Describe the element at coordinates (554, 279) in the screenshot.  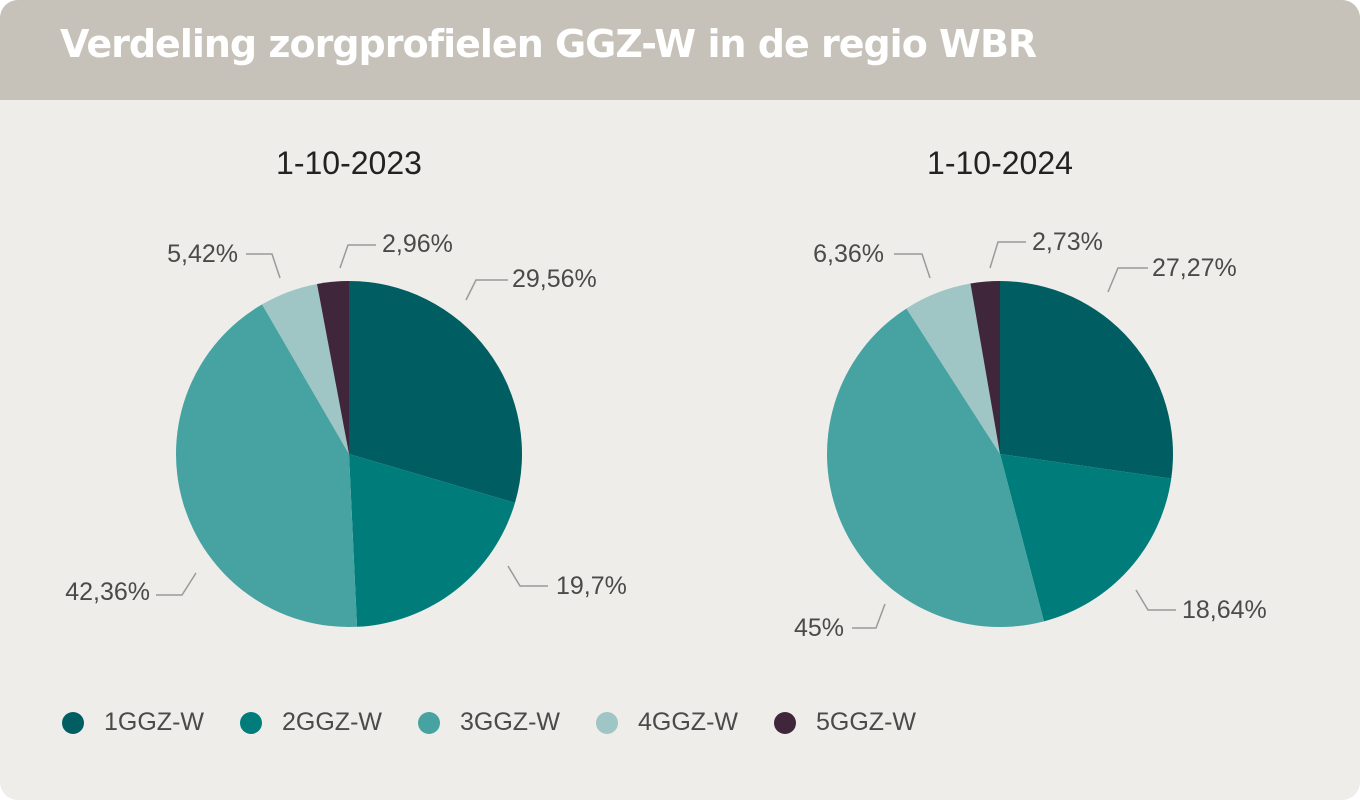
I see `data-label: 29,56%` at that location.